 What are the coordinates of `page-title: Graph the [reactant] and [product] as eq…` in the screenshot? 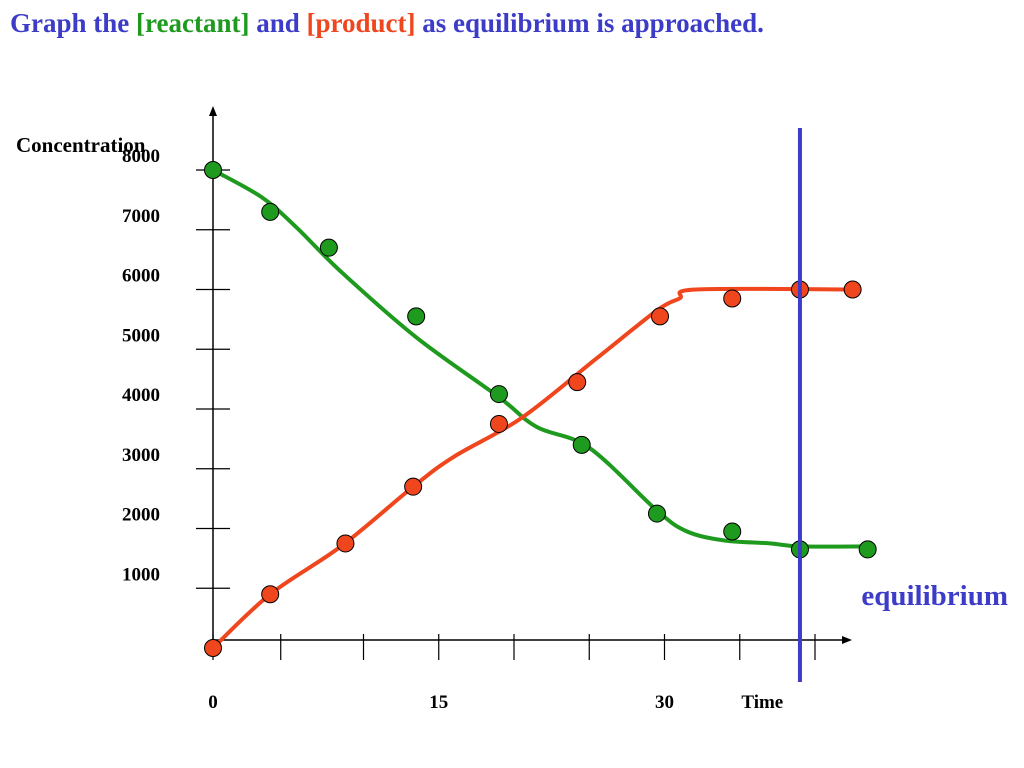 It's located at (387, 23).